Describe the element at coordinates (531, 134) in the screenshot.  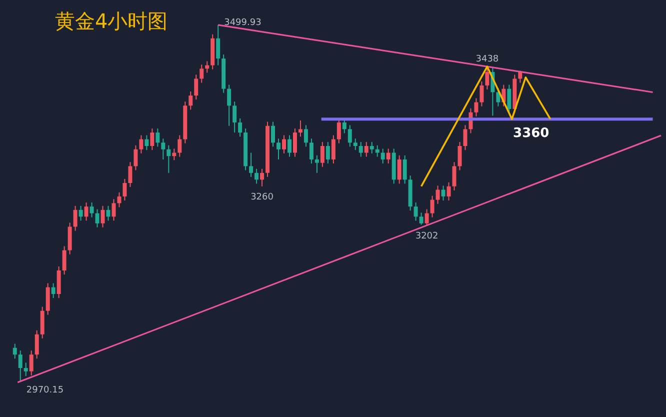
I see `ref-line-label: 3360` at that location.